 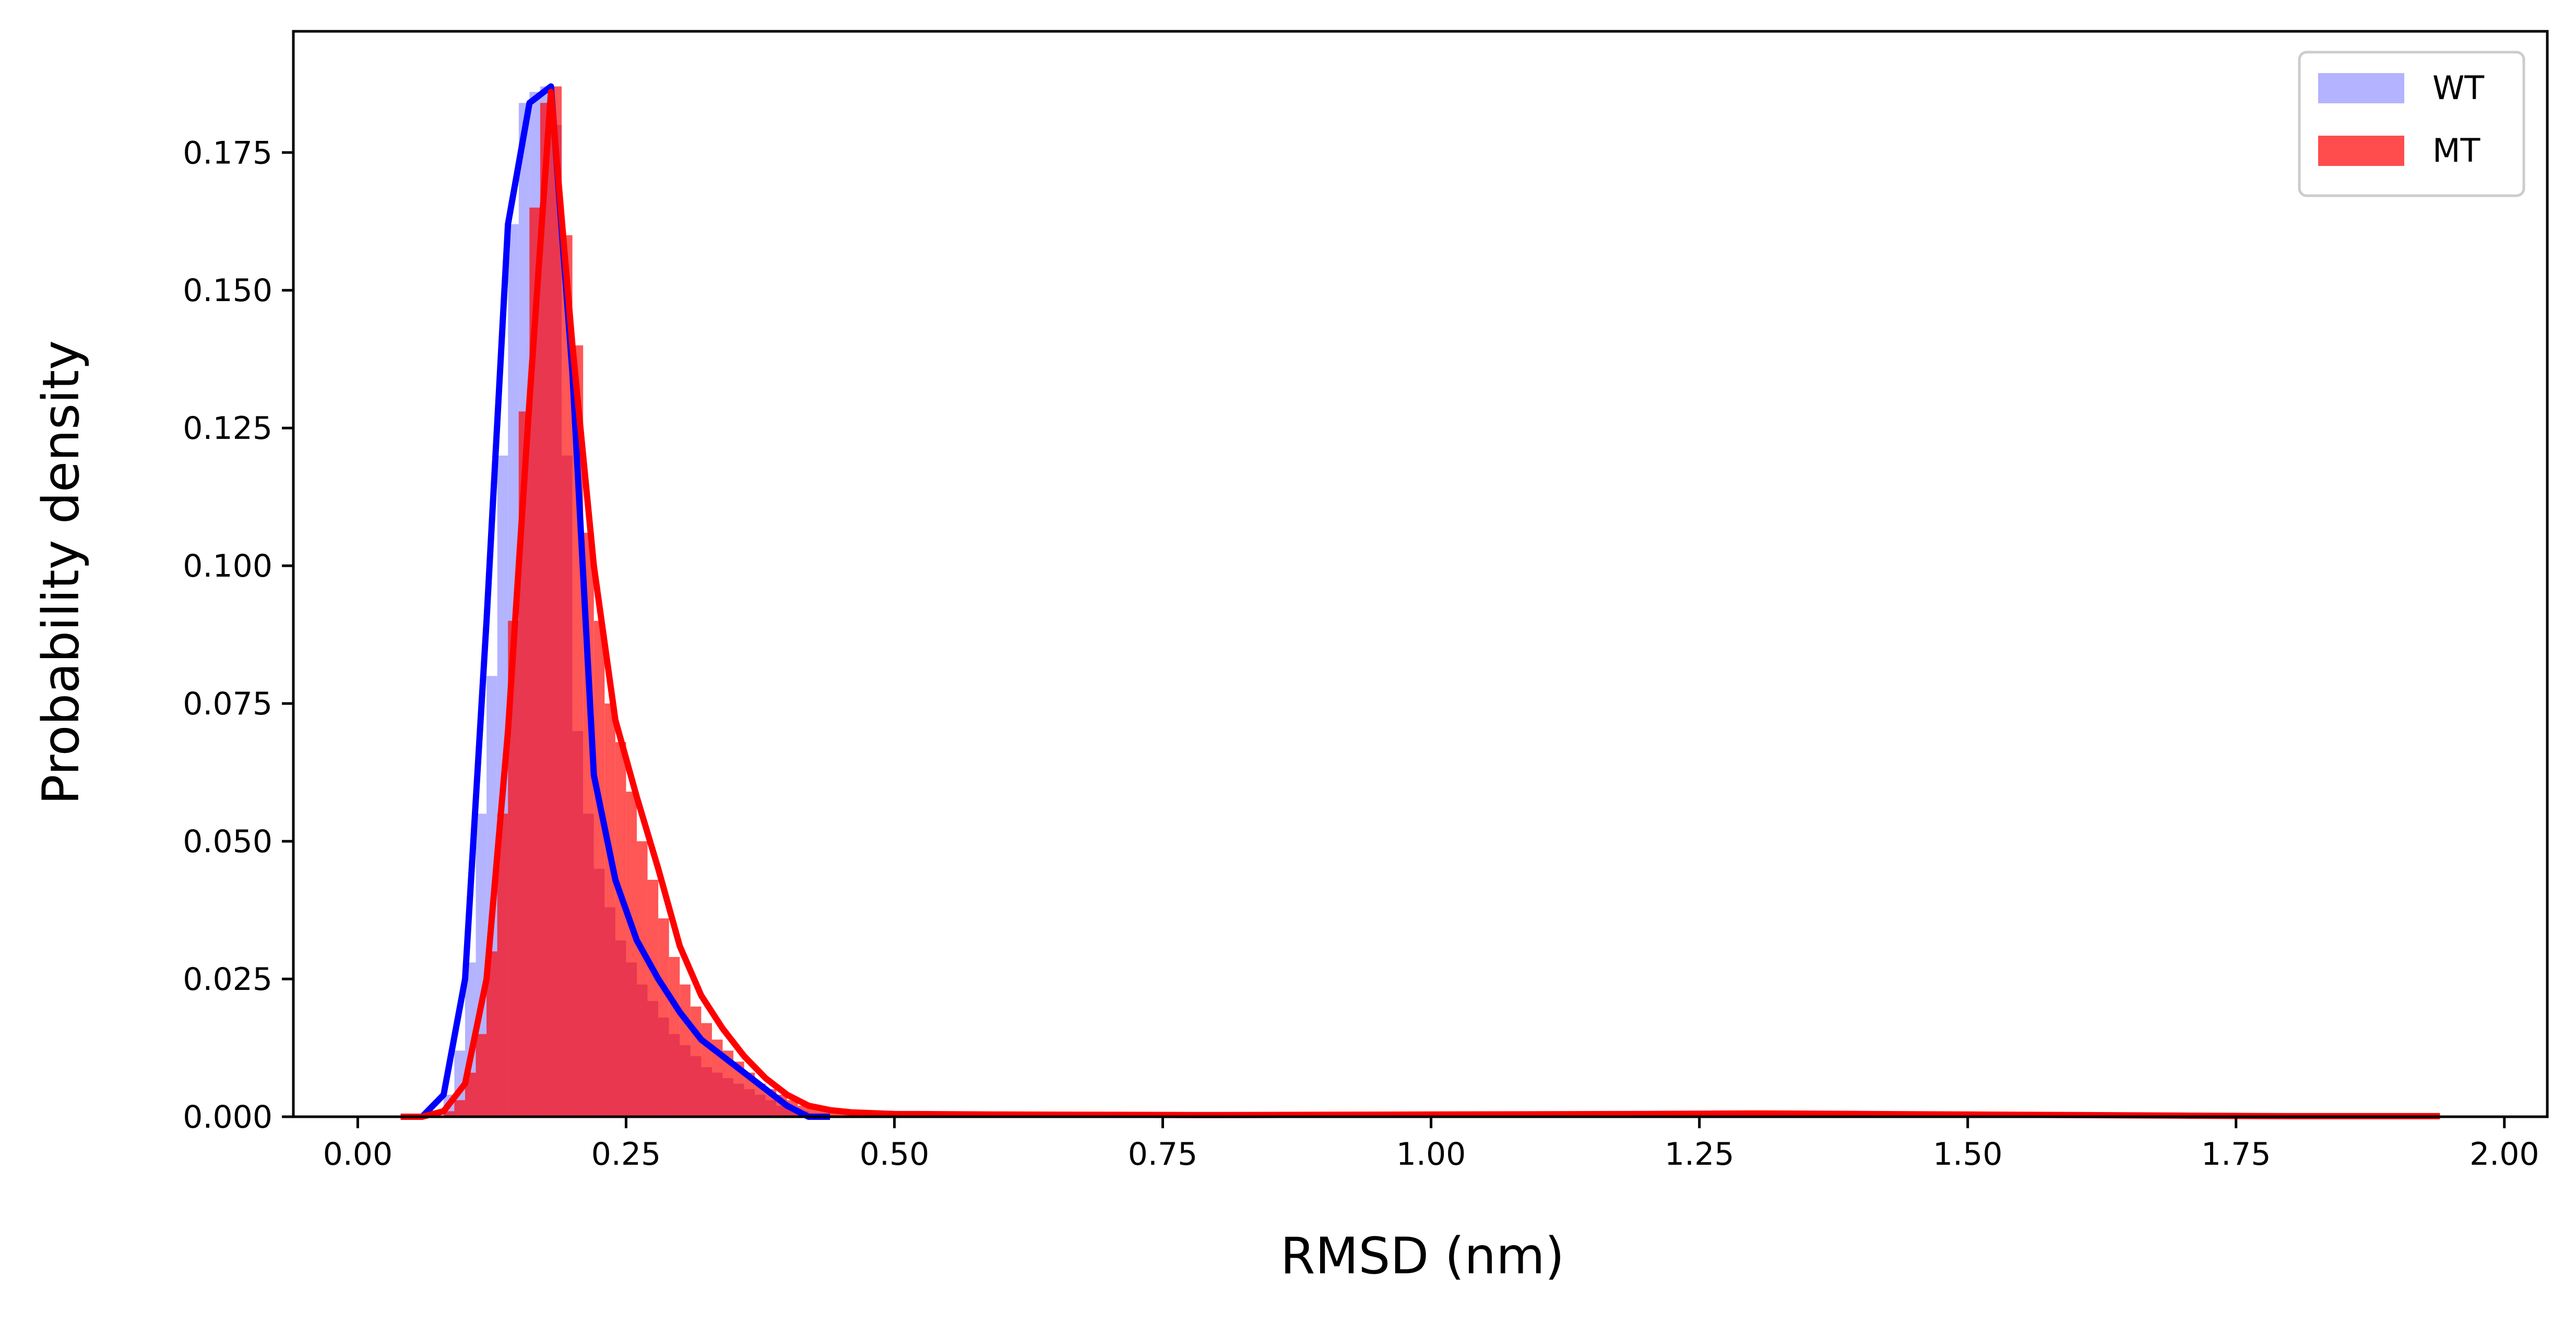 I want to click on legend-label-wt: WT, so click(x=2458, y=88).